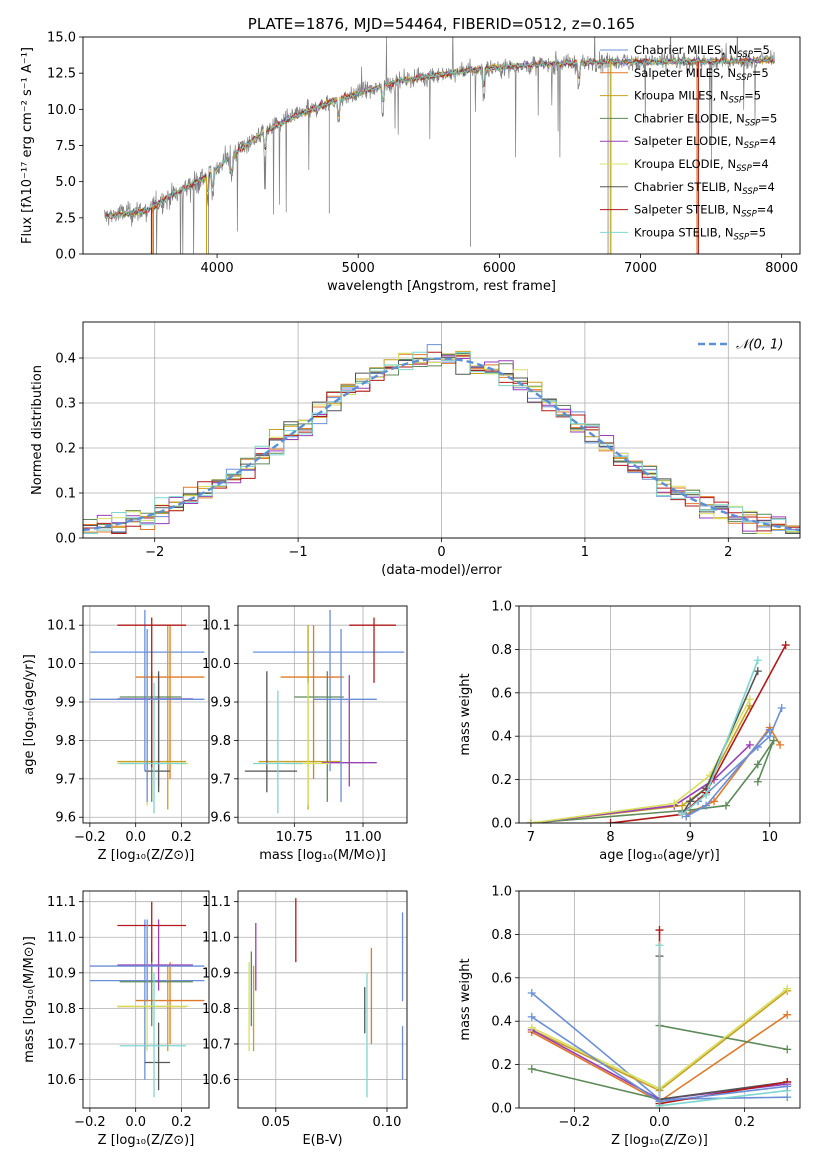  I want to click on x-tick-label: 6000, so click(499, 268).